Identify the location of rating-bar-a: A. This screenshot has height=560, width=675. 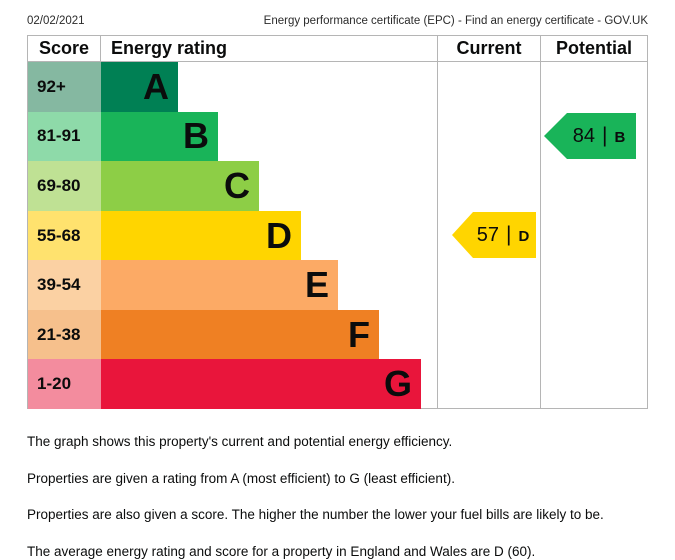
(139, 87).